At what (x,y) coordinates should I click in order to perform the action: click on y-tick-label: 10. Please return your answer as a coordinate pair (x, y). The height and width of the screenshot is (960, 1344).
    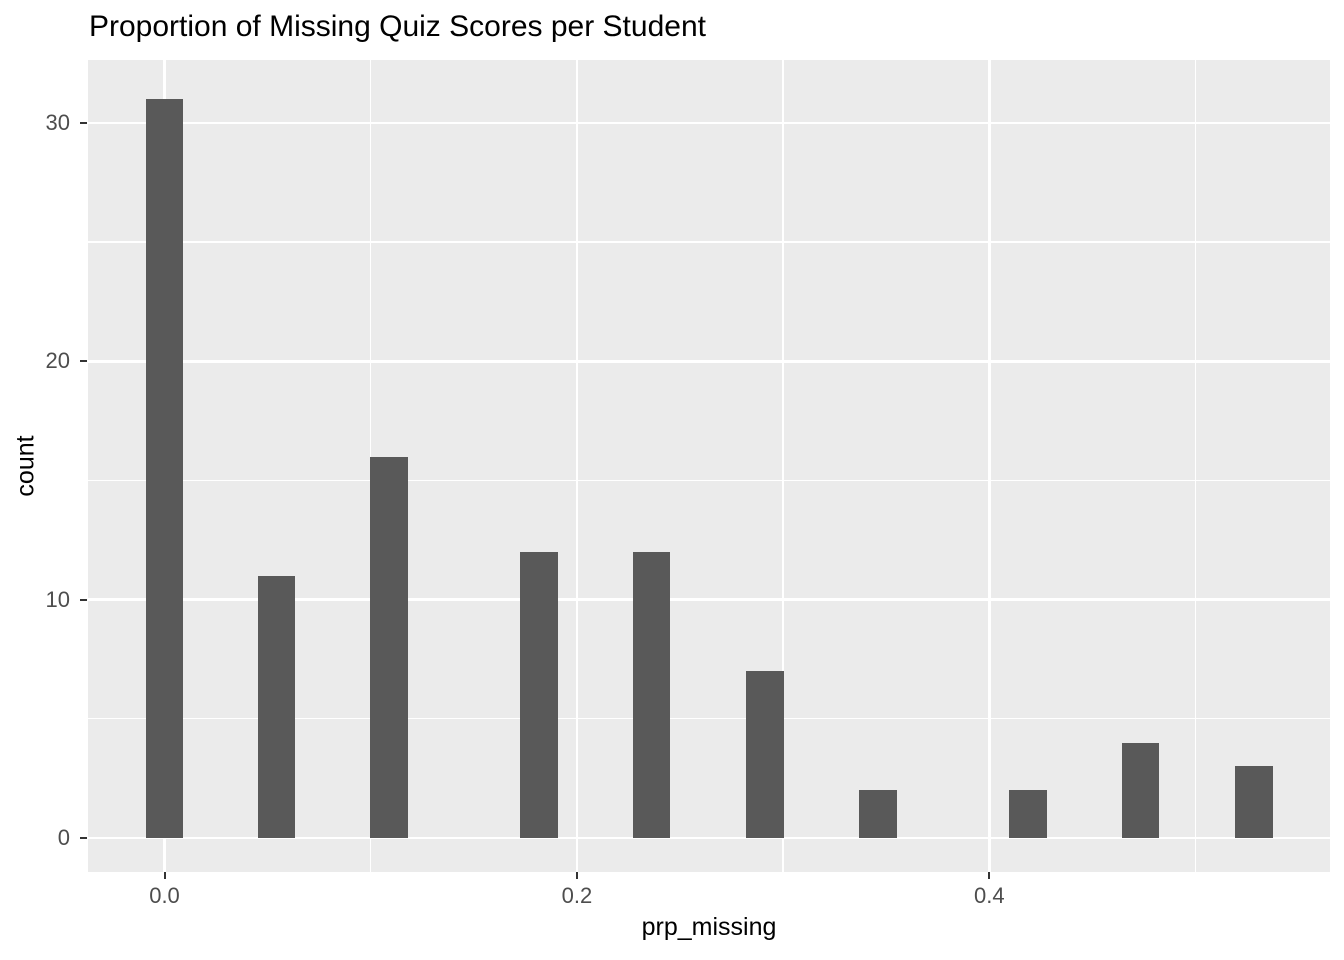
    Looking at the image, I should click on (57, 599).